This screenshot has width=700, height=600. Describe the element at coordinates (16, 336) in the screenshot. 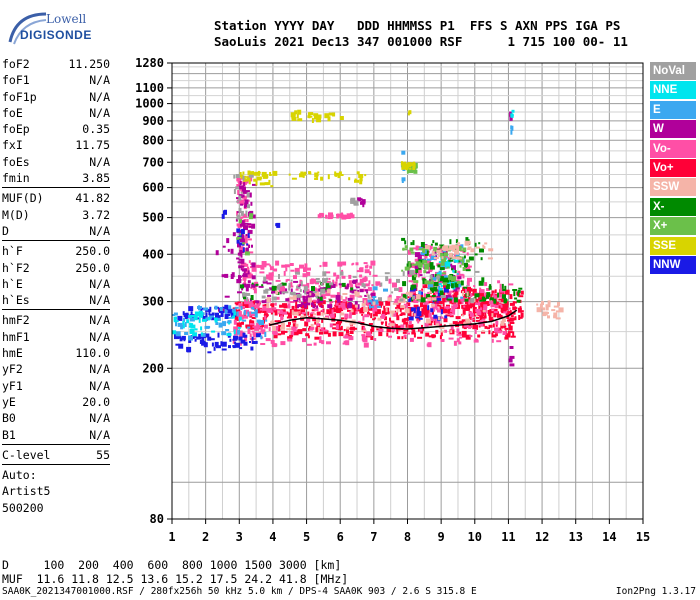

I see `param-name: hmF1` at that location.